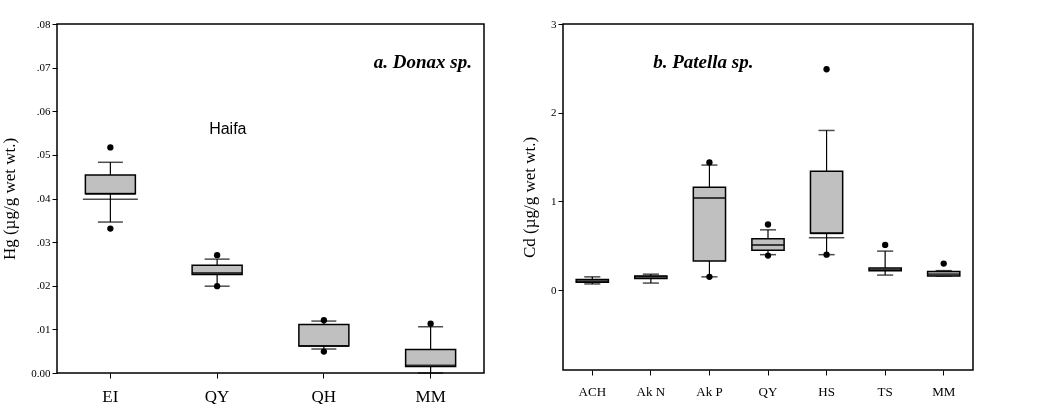 This screenshot has width=1040, height=410. What do you see at coordinates (554, 200) in the screenshot?
I see `y-tick-label: 1` at bounding box center [554, 200].